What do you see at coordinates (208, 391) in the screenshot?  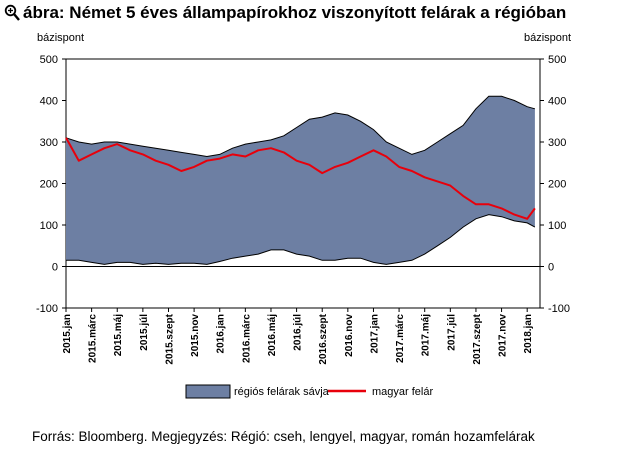 I see `legend-swatch-band` at bounding box center [208, 391].